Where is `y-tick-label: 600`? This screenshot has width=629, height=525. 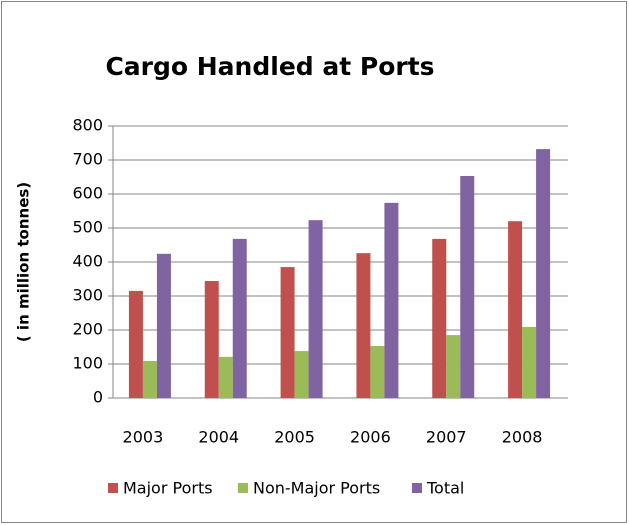 y-tick-label: 600 is located at coordinates (87, 193).